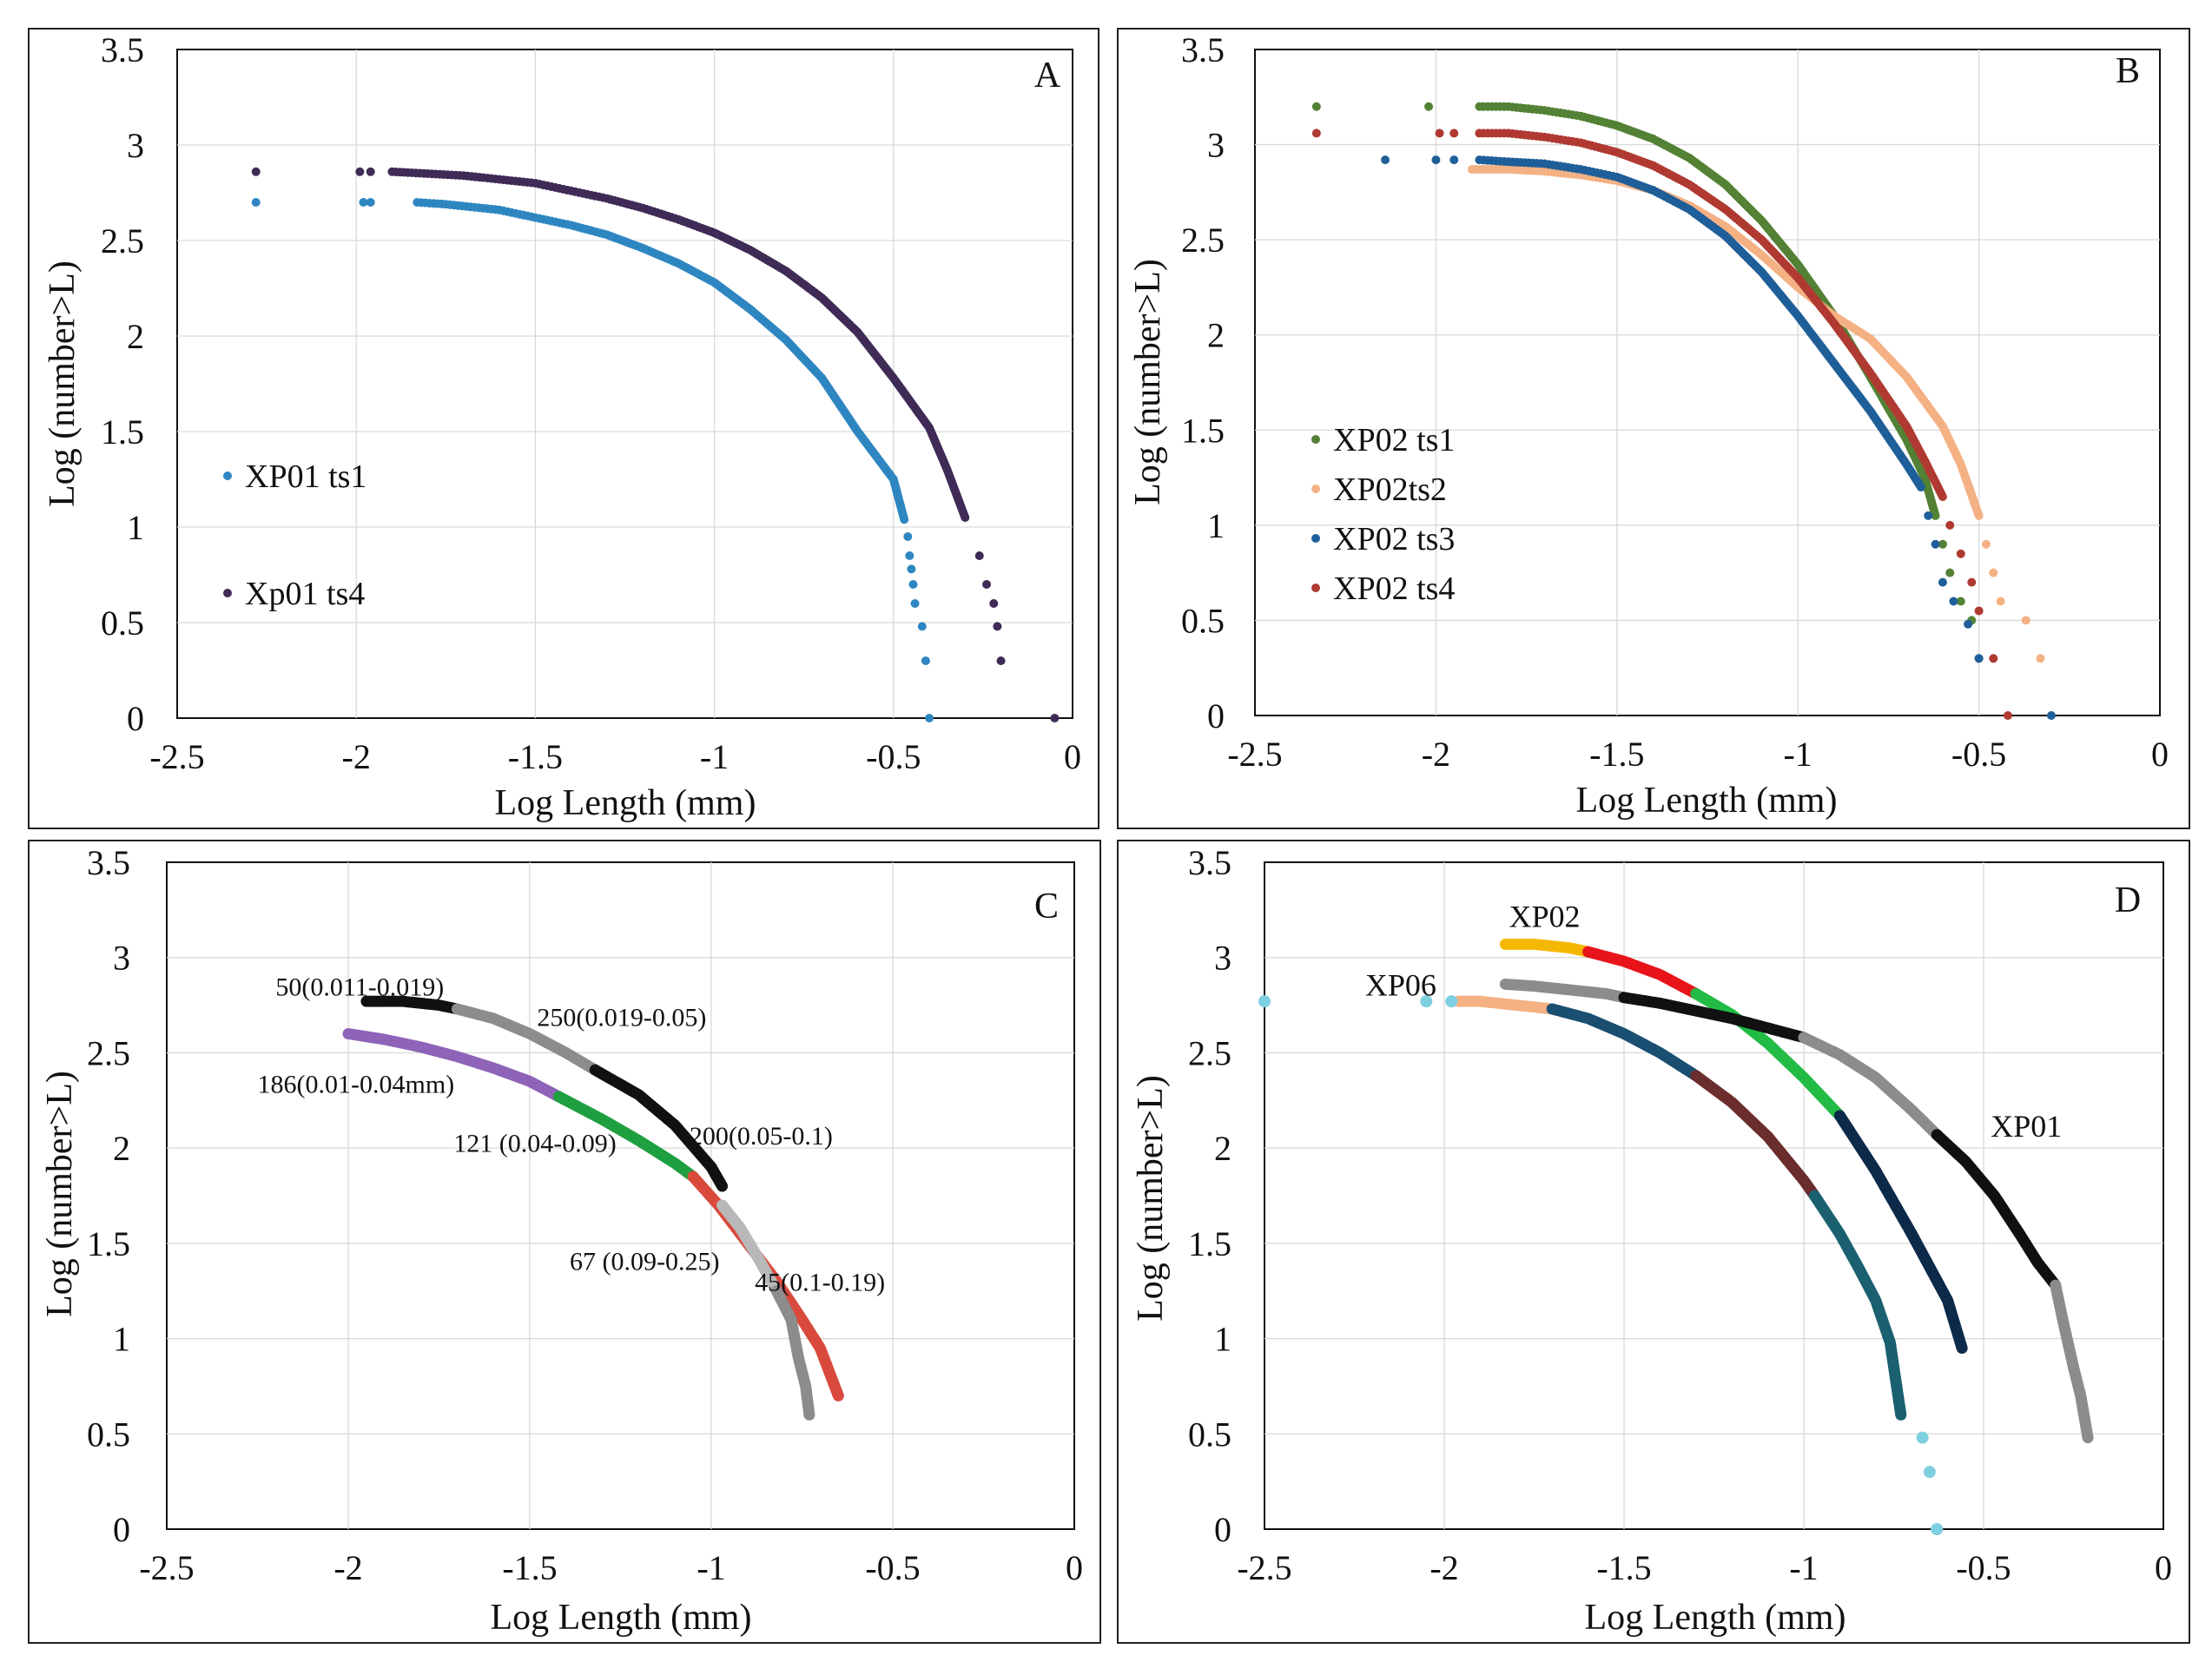 The image size is (2212, 1662). What do you see at coordinates (655, 444) in the screenshot?
I see `panel-a-series` at bounding box center [655, 444].